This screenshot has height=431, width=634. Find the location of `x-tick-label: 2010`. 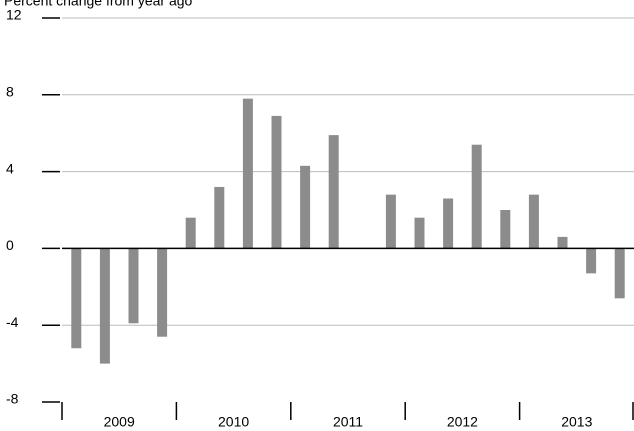

x-tick-label: 2010 is located at coordinates (233, 422).